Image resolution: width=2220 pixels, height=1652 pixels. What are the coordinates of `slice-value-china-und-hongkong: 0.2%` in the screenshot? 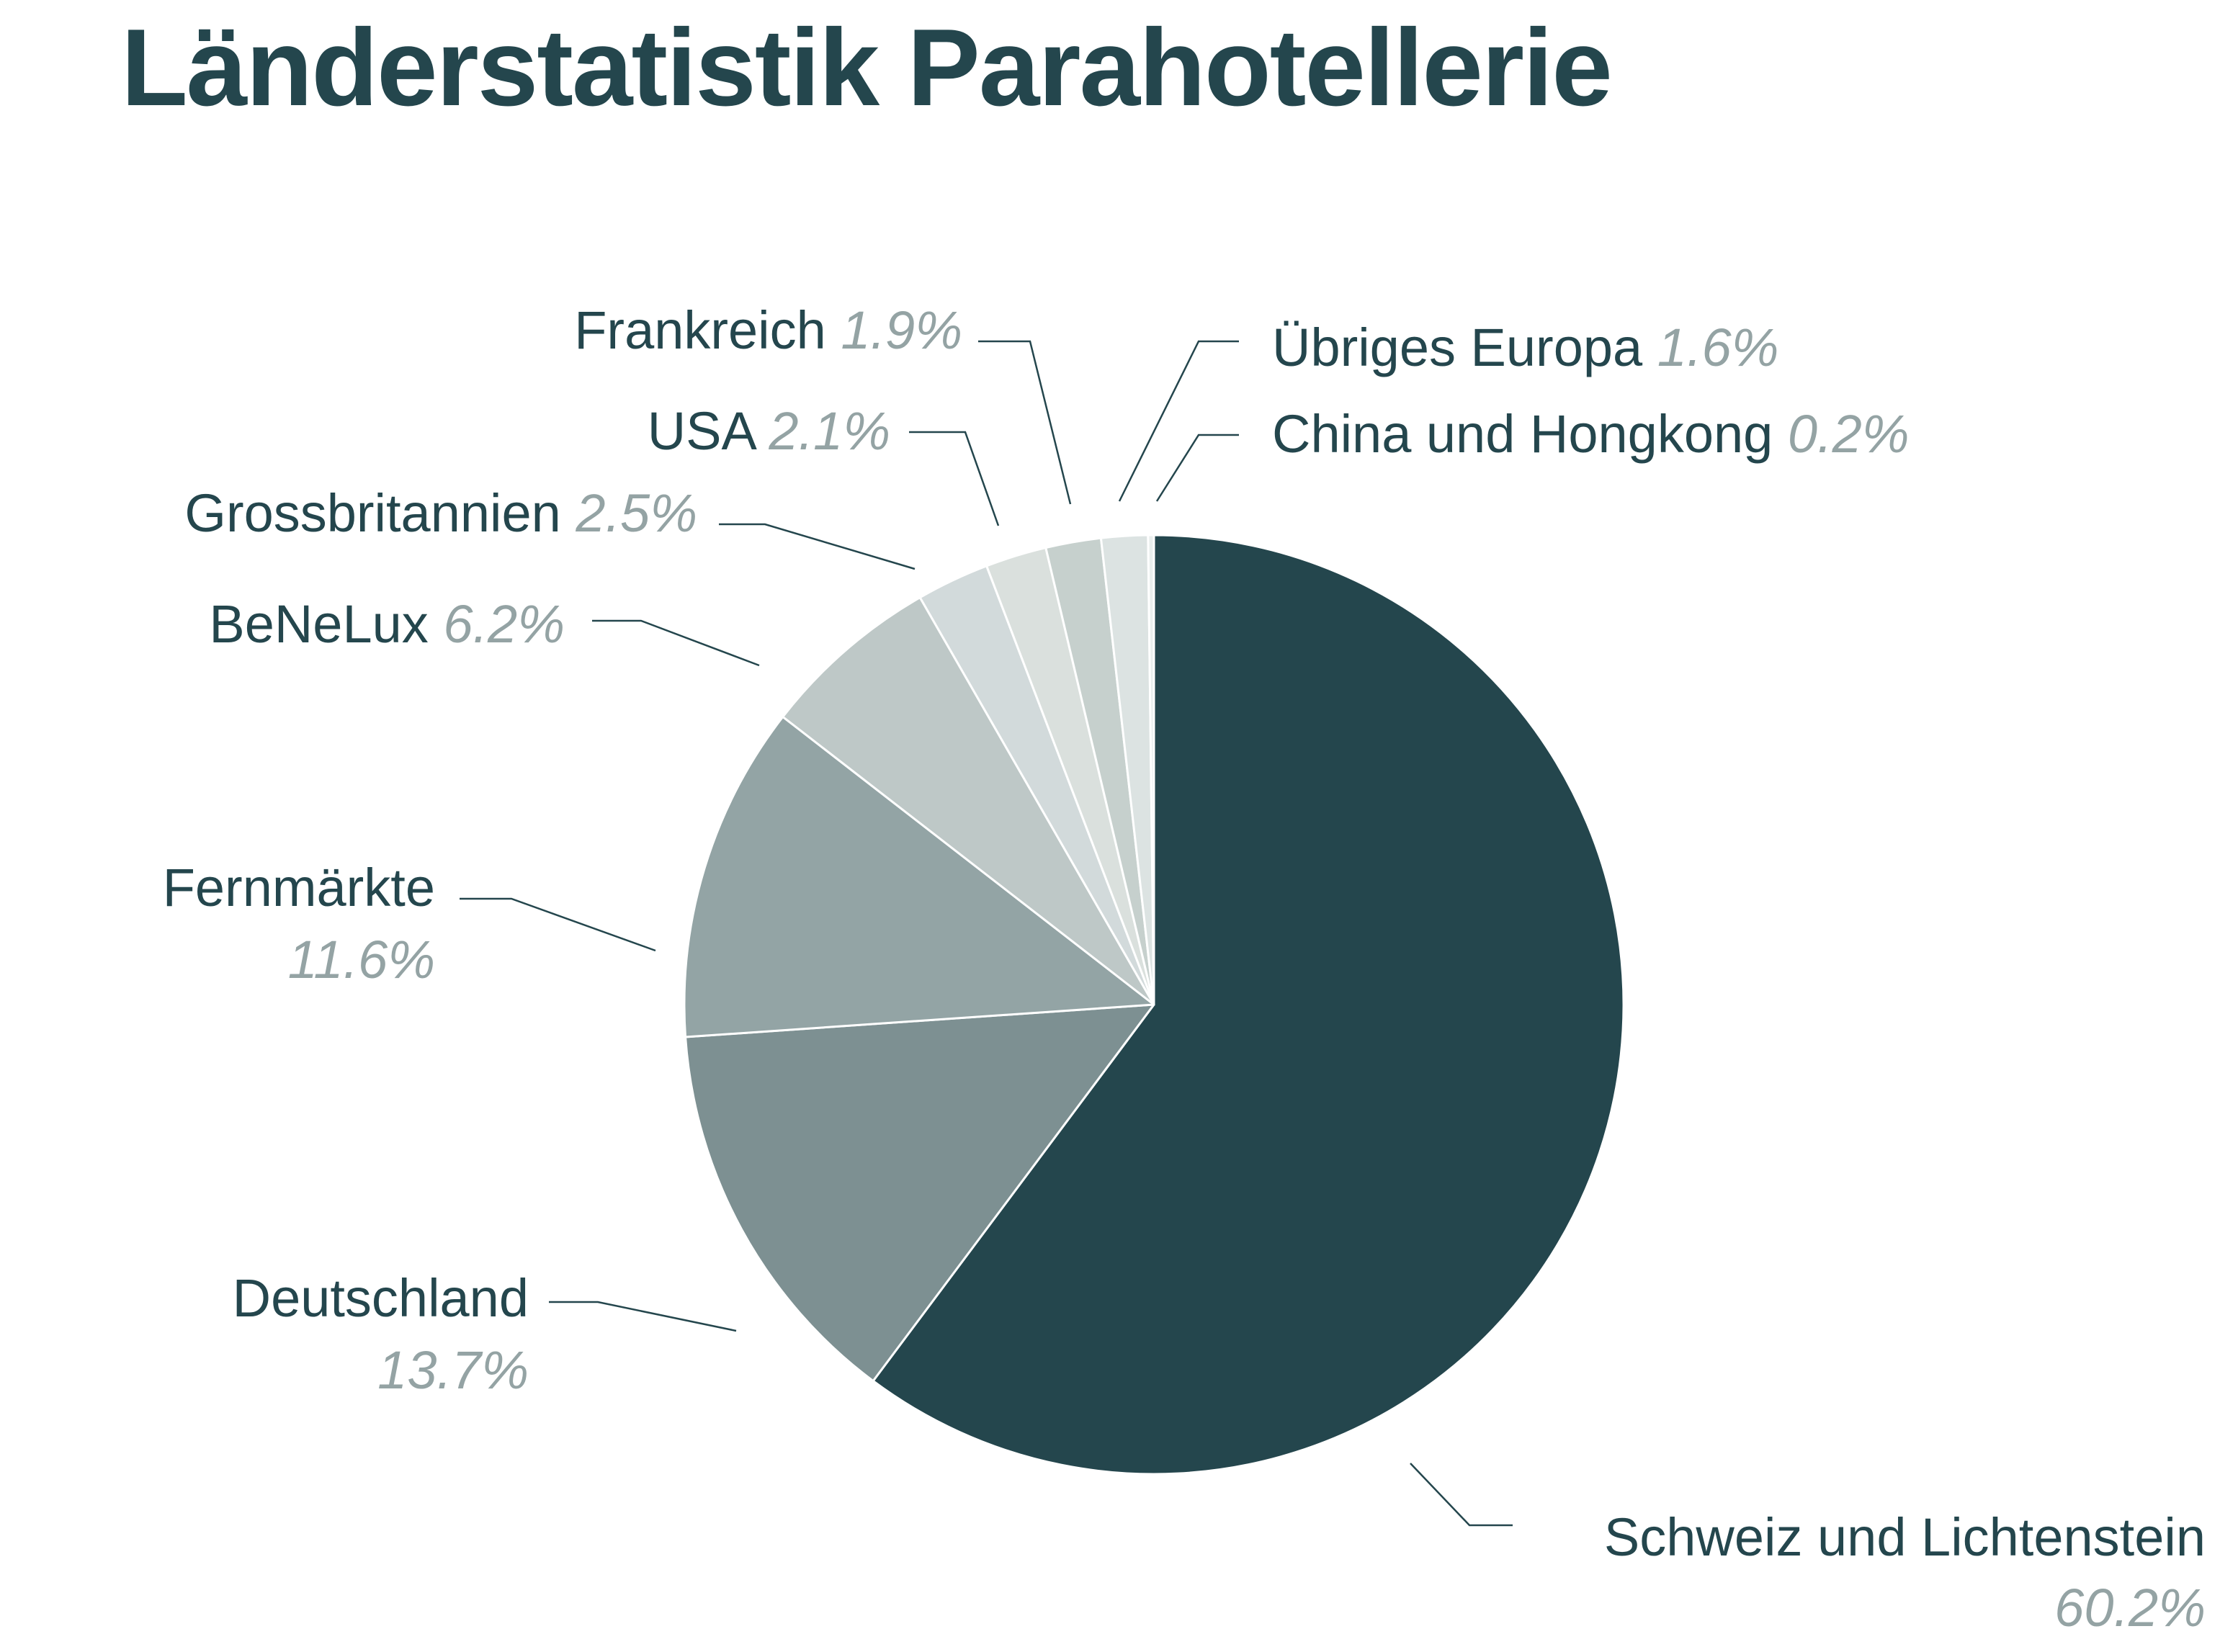 It's located at (1849, 434).